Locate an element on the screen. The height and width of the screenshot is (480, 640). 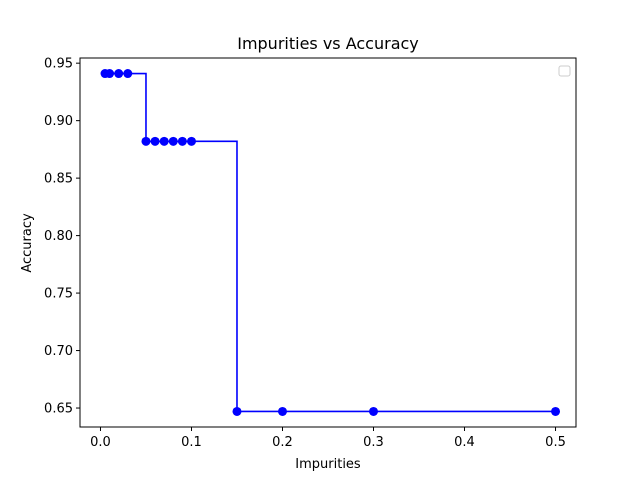
y-tick-label: 0.75 is located at coordinates (58, 294).